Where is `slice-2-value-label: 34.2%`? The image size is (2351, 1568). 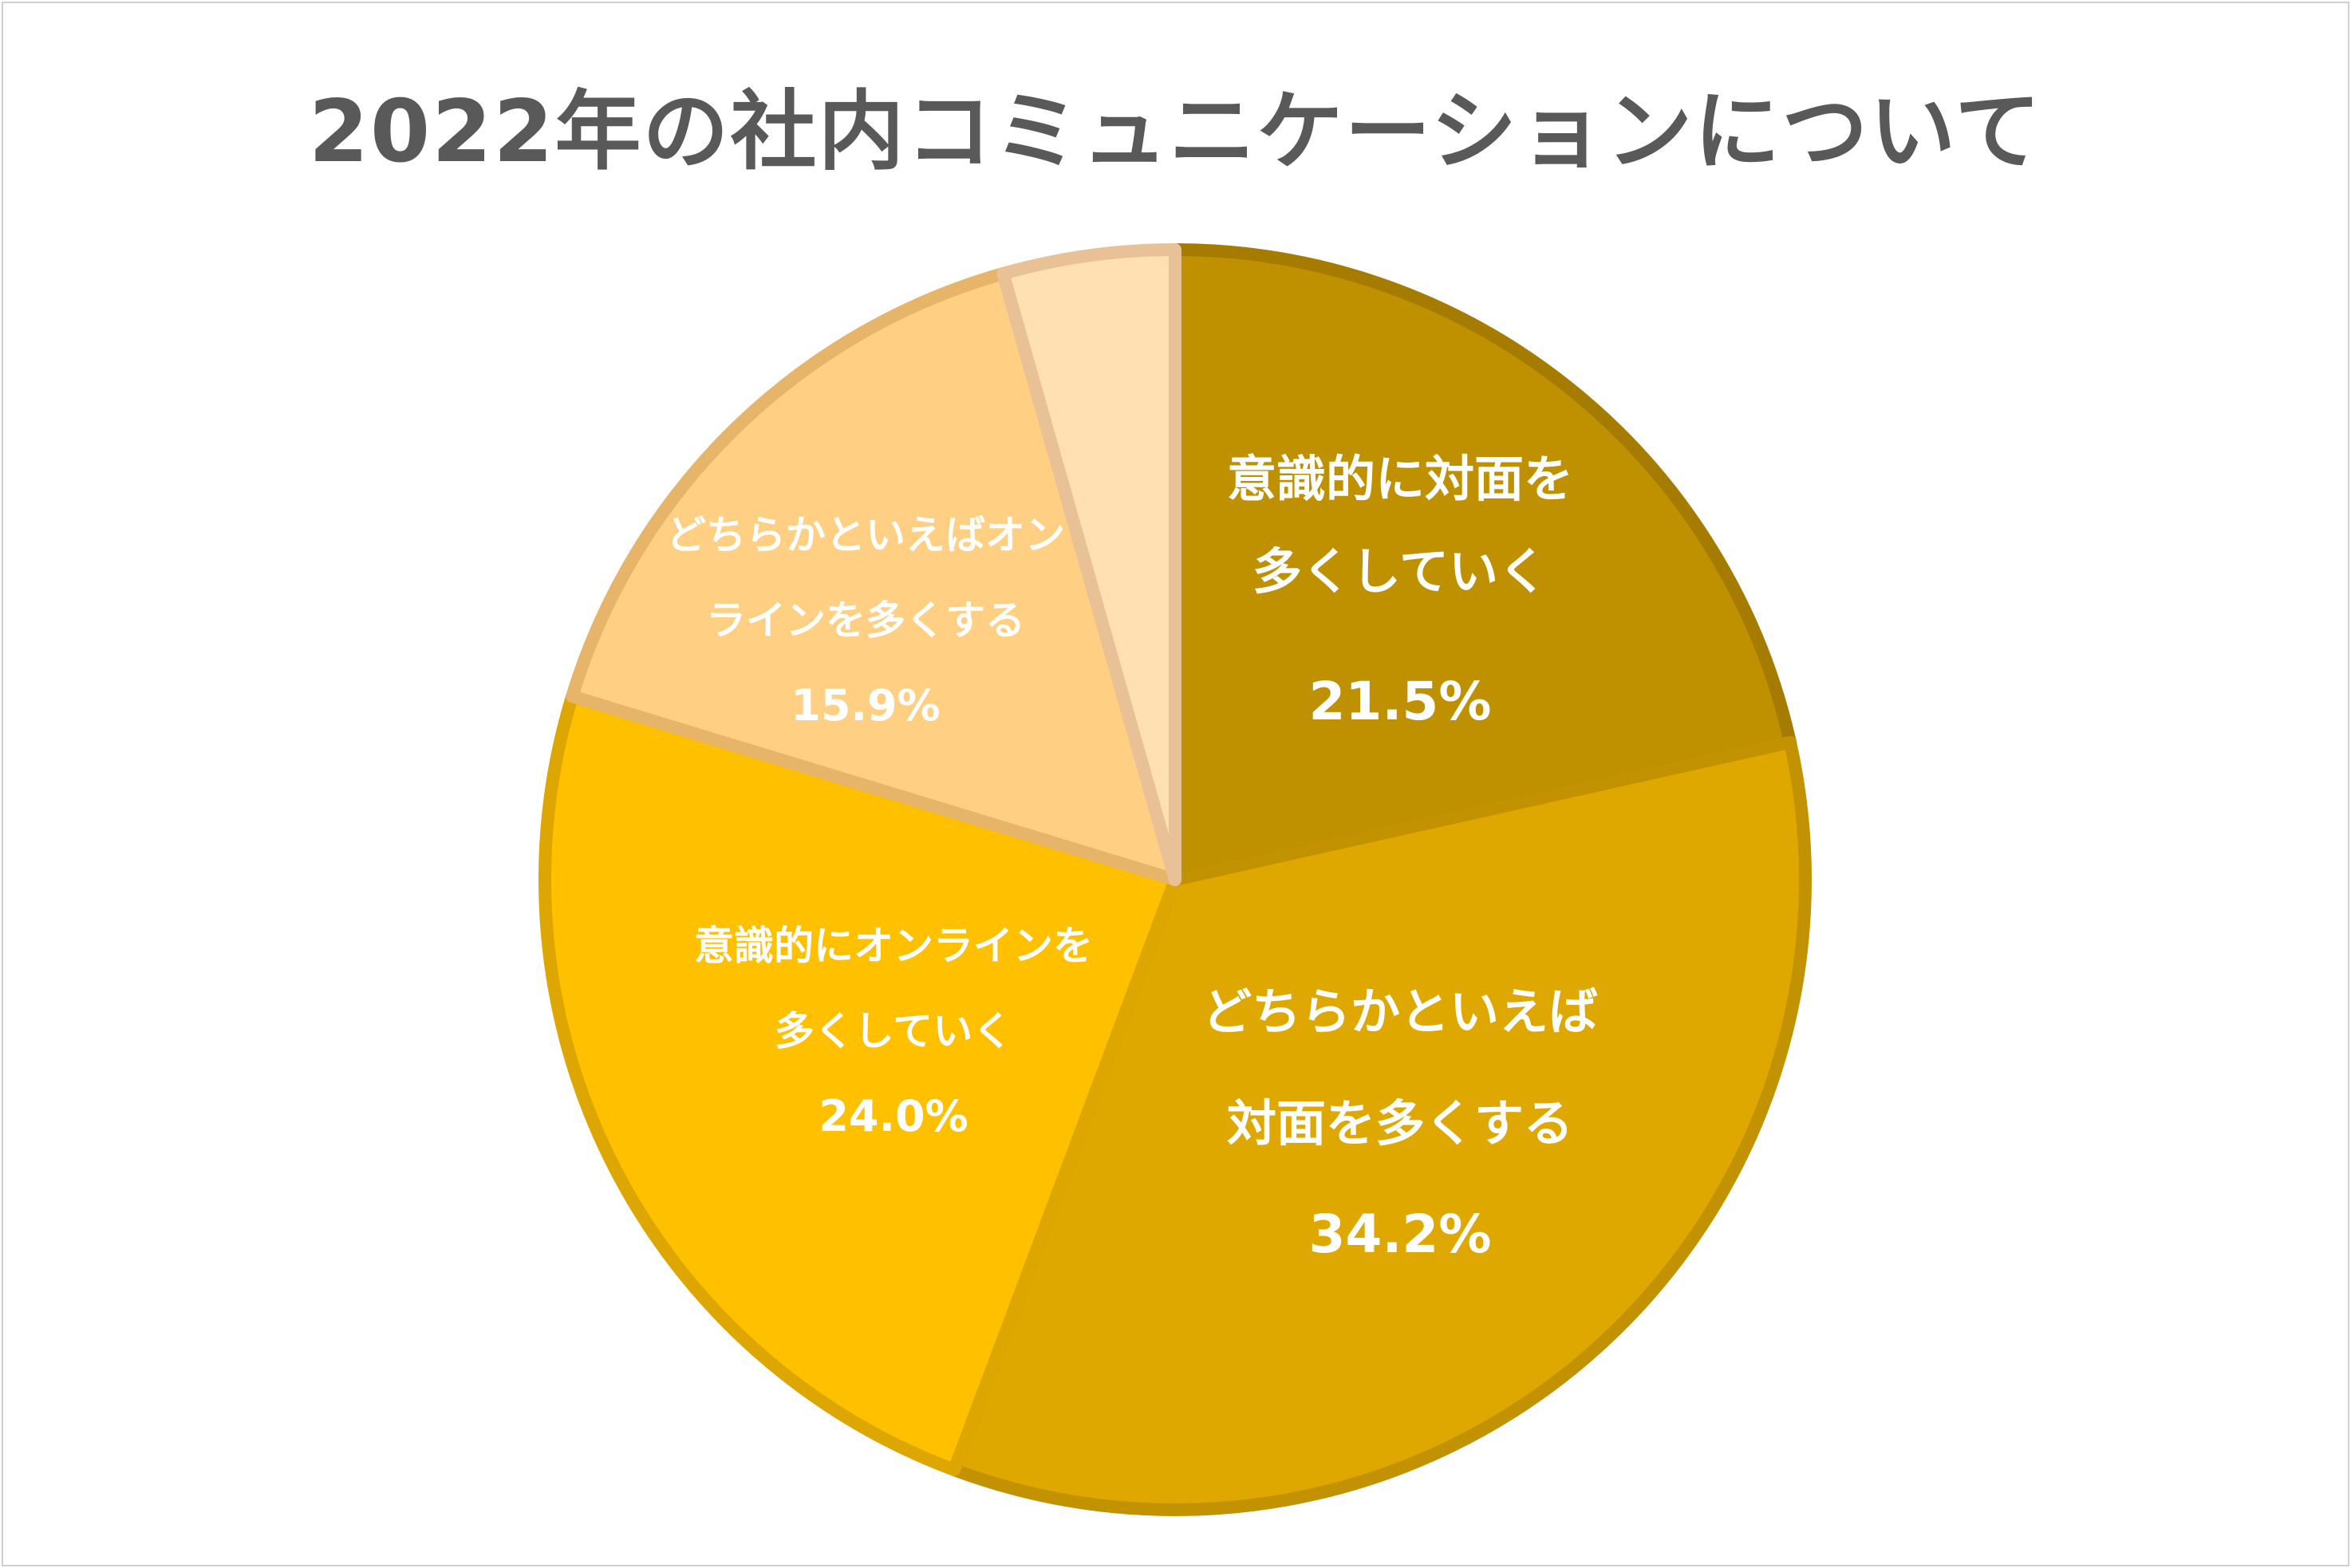
slice-2-value-label: 34.2% is located at coordinates (1400, 1234).